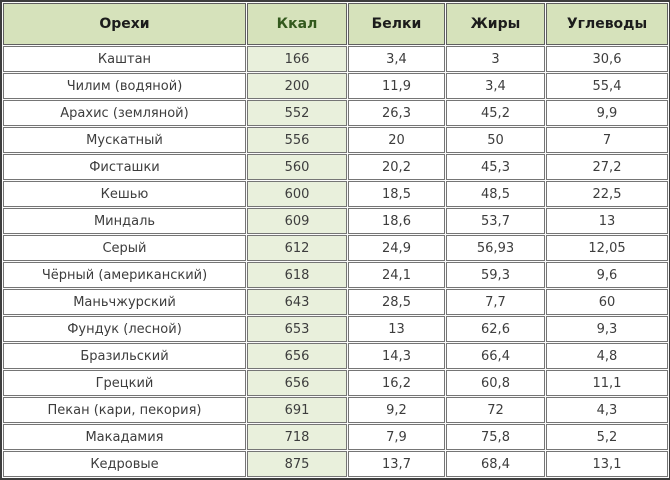  I want to click on protein-cell: 26,3, so click(396, 113).